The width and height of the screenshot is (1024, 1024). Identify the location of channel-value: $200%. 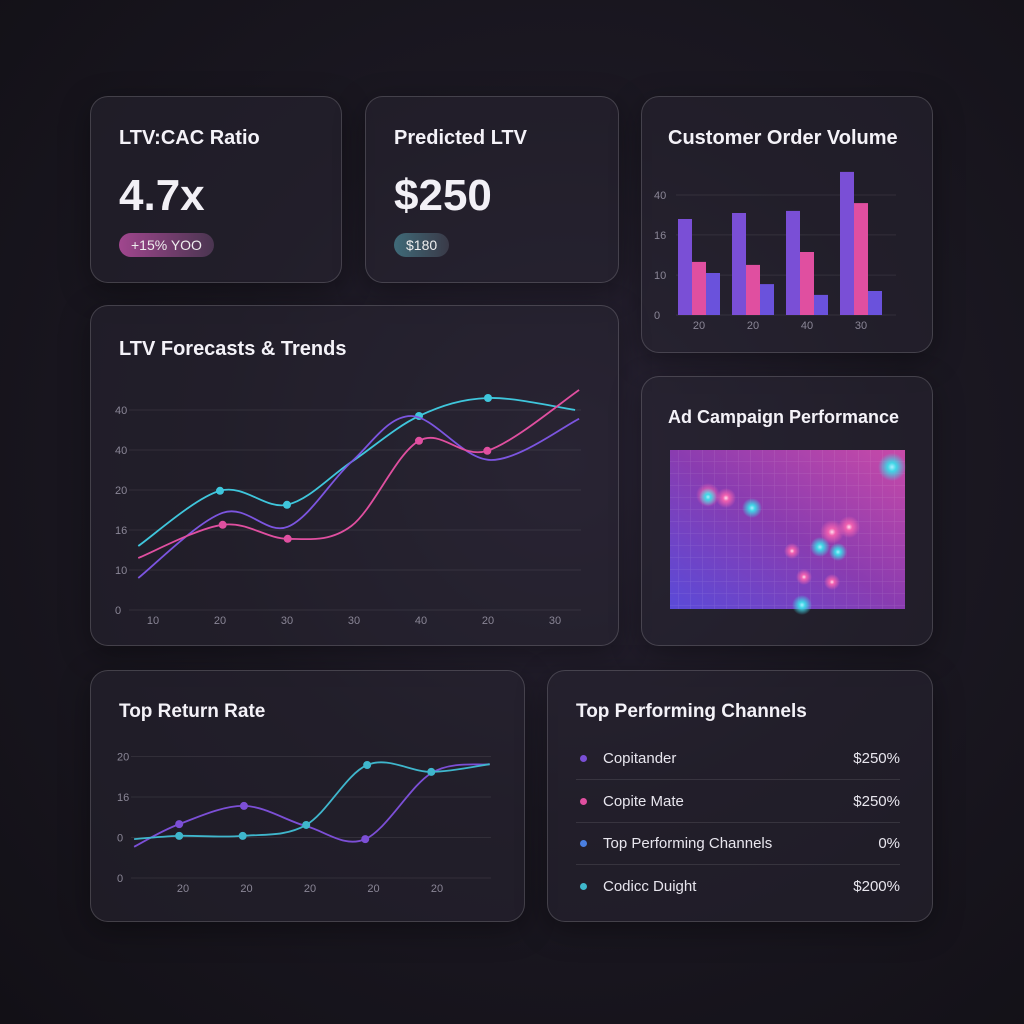
(876, 886).